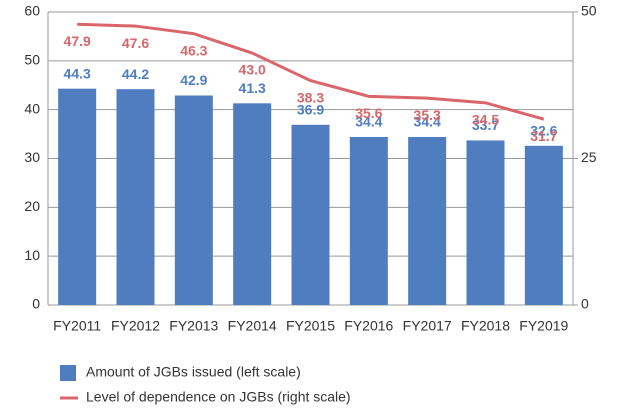  I want to click on y-tick-label: 10, so click(32, 255).